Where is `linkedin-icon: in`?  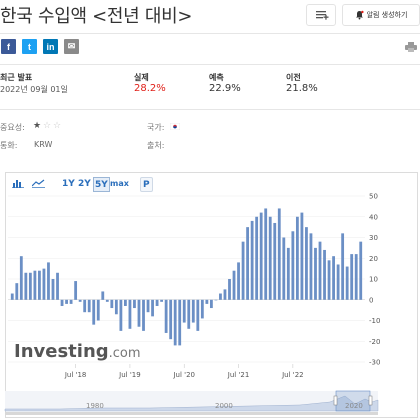
linkedin-icon: in is located at coordinates (50, 46).